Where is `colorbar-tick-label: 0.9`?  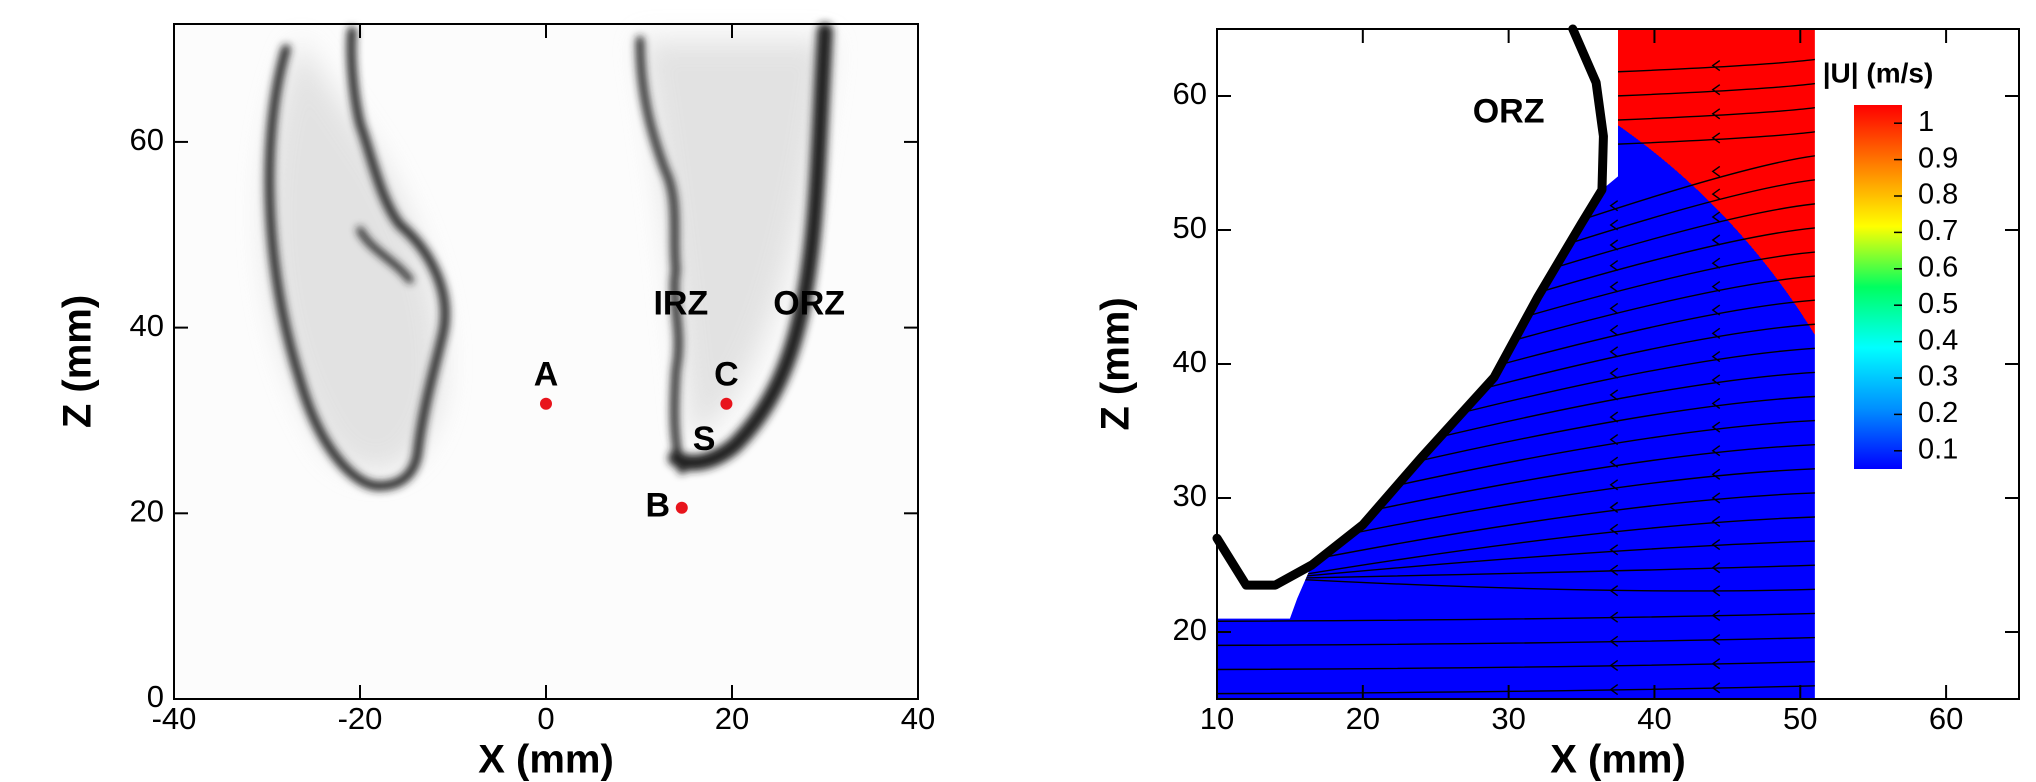
colorbar-tick-label: 0.9 is located at coordinates (1938, 158).